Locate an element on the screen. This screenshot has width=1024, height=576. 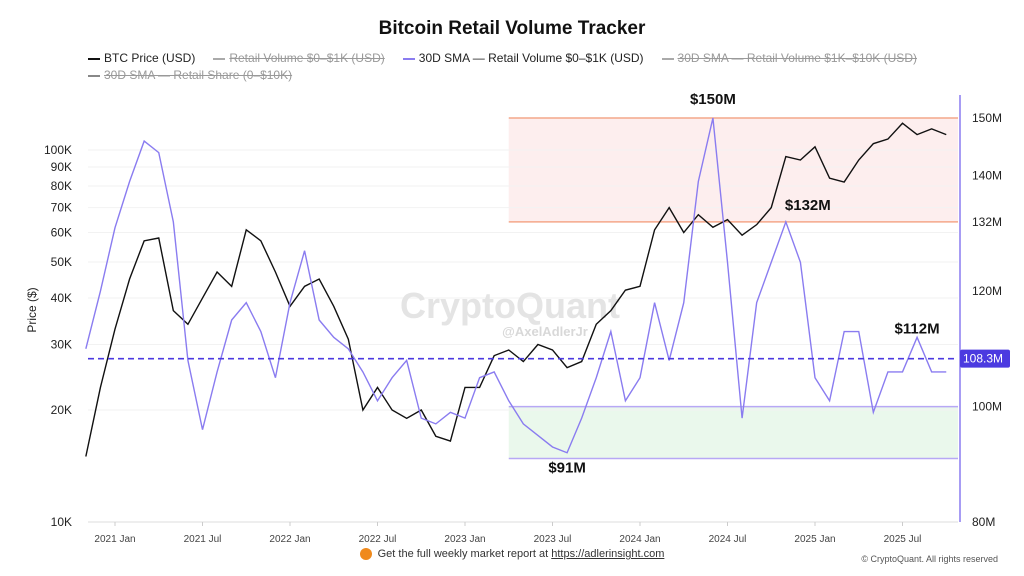
right-tick-label: 100M is located at coordinates (987, 407).